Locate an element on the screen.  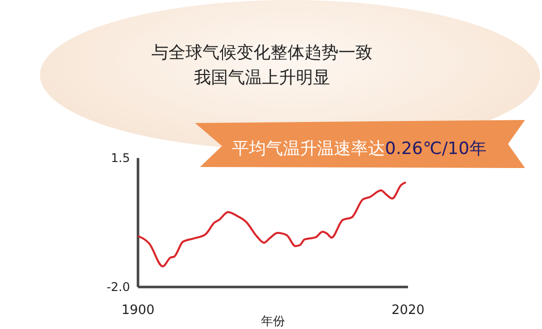
chart-title: 与全球气候变化整体趋势一致 is located at coordinates (262, 53).